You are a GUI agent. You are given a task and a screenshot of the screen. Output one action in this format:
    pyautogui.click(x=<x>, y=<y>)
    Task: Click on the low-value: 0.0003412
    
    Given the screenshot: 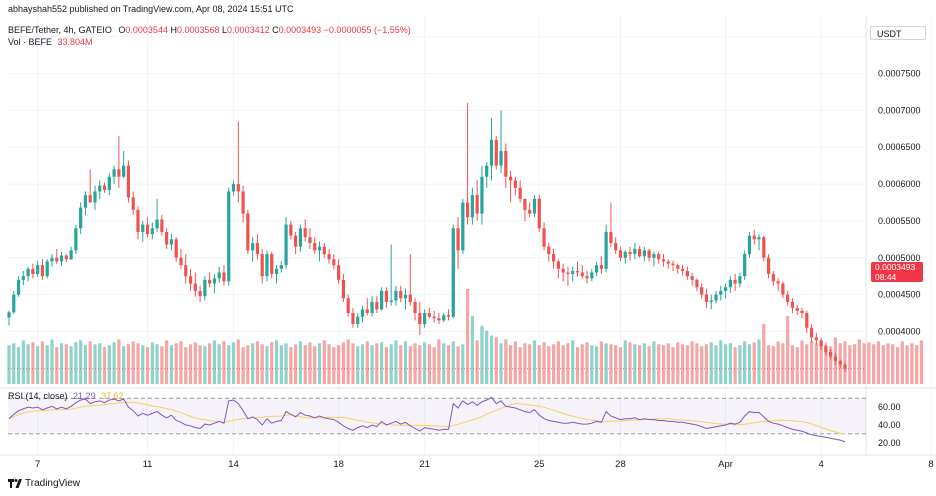 What is the action you would take?
    pyautogui.click(x=248, y=30)
    